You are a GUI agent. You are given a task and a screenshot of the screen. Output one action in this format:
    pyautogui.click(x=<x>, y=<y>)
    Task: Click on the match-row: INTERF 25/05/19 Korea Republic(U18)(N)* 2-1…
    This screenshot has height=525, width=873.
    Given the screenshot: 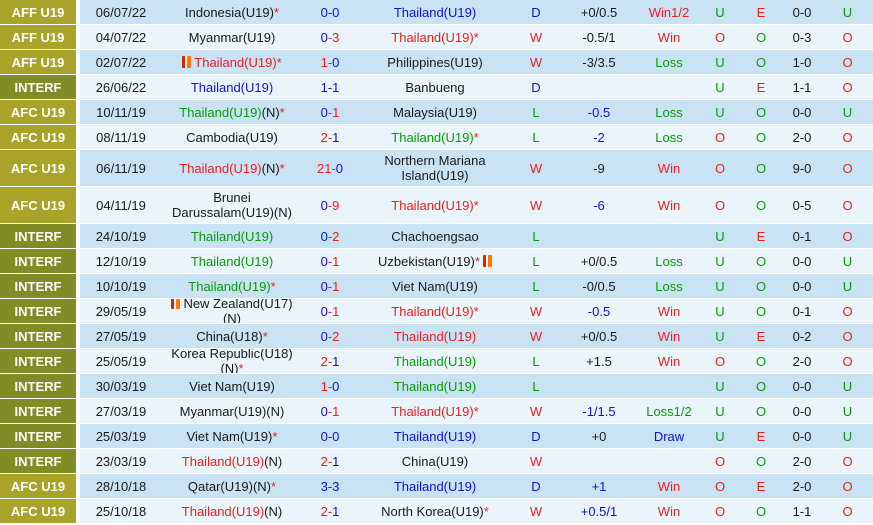 What is the action you would take?
    pyautogui.click(x=436, y=361)
    